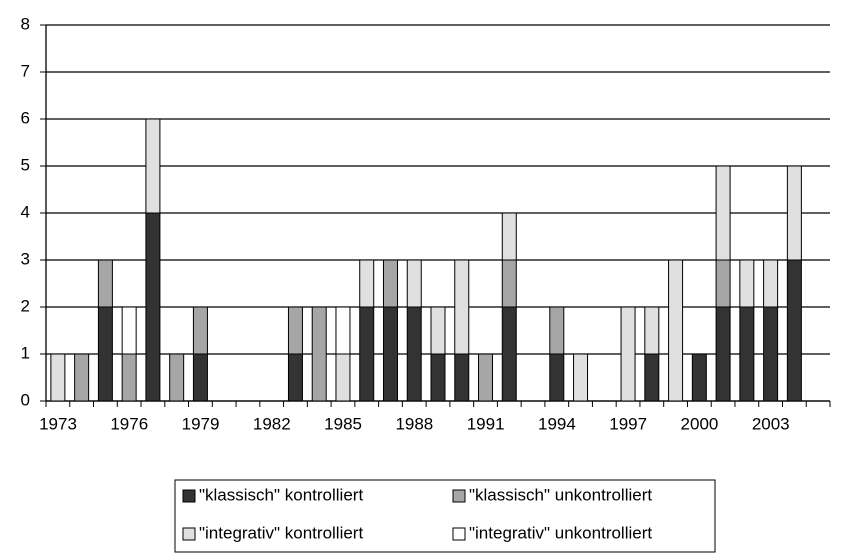 The height and width of the screenshot is (558, 845). I want to click on x-tick-label: 1985, so click(343, 423).